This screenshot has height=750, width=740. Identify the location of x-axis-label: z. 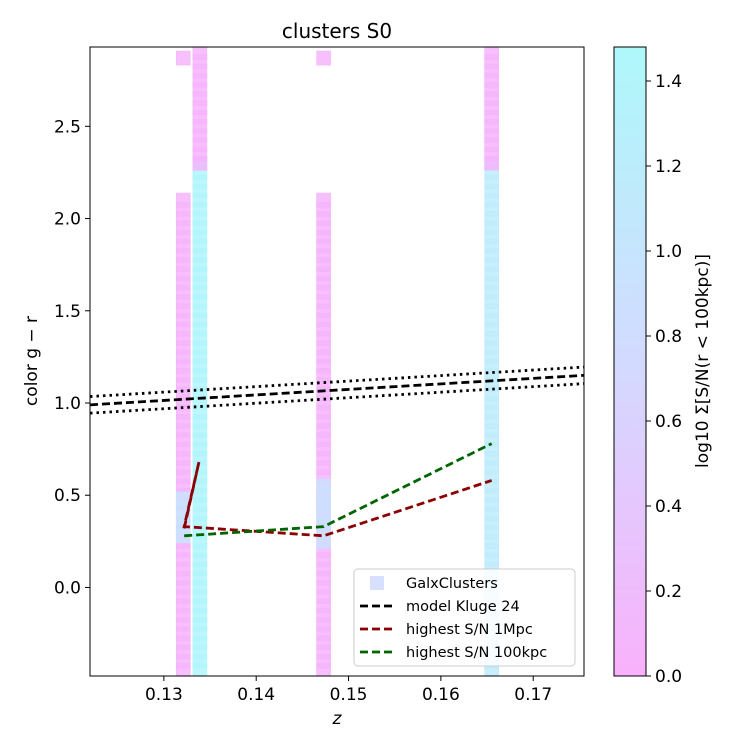
(337, 719).